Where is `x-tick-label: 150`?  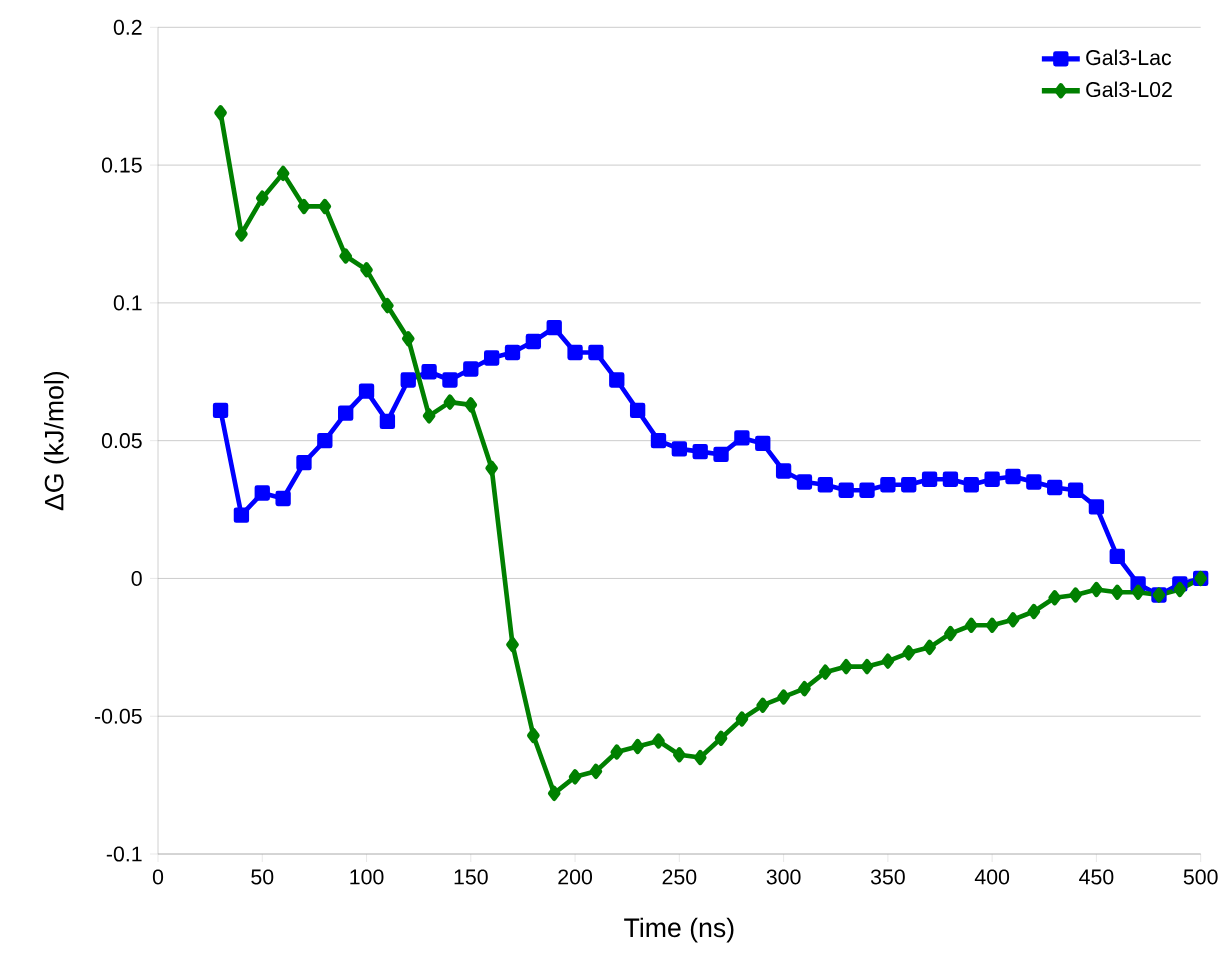
x-tick-label: 150 is located at coordinates (471, 877).